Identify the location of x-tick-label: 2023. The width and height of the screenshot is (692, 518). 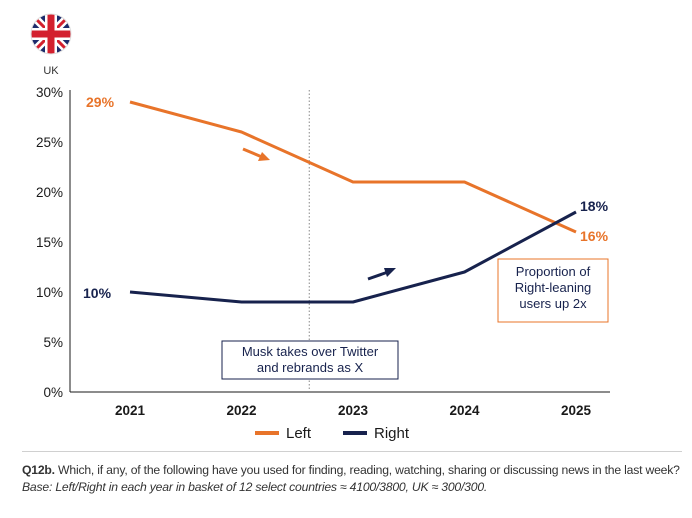
(353, 410).